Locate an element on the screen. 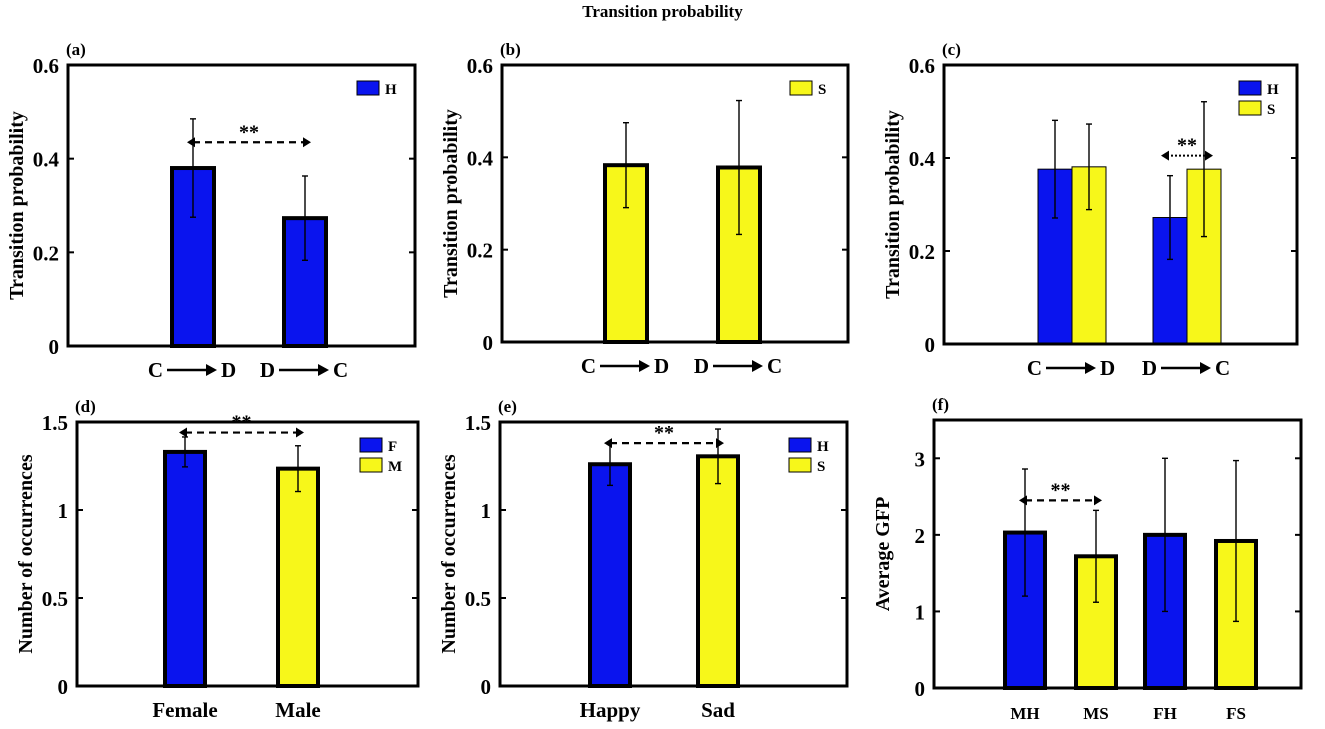  x-tick-label: MS is located at coordinates (1096, 713).